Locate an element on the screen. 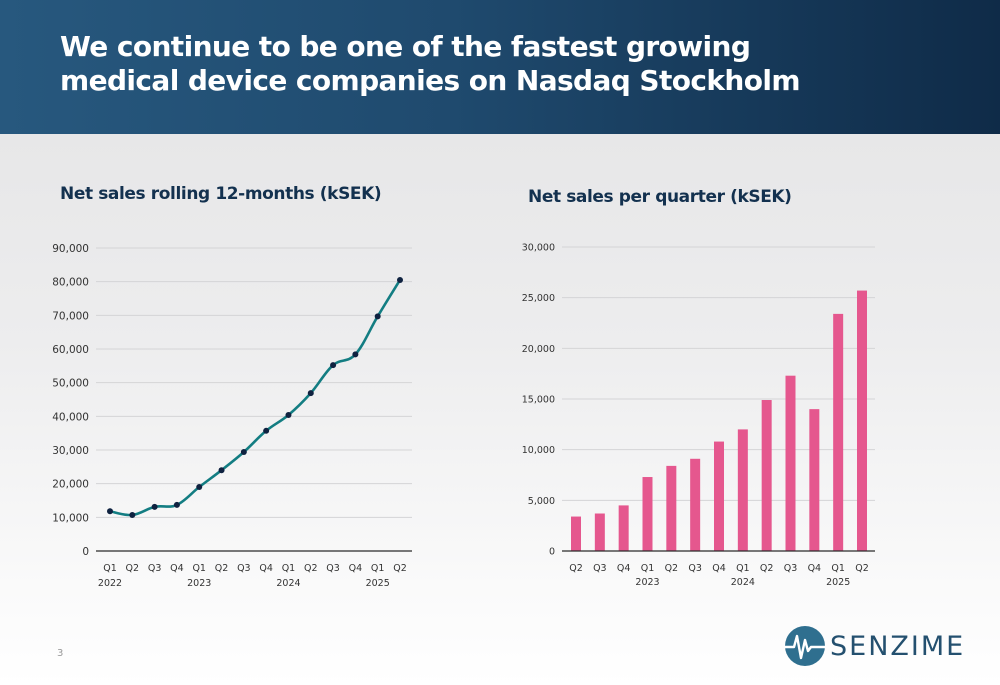  line-chart-y-tick-label: 70,000 is located at coordinates (70, 316).